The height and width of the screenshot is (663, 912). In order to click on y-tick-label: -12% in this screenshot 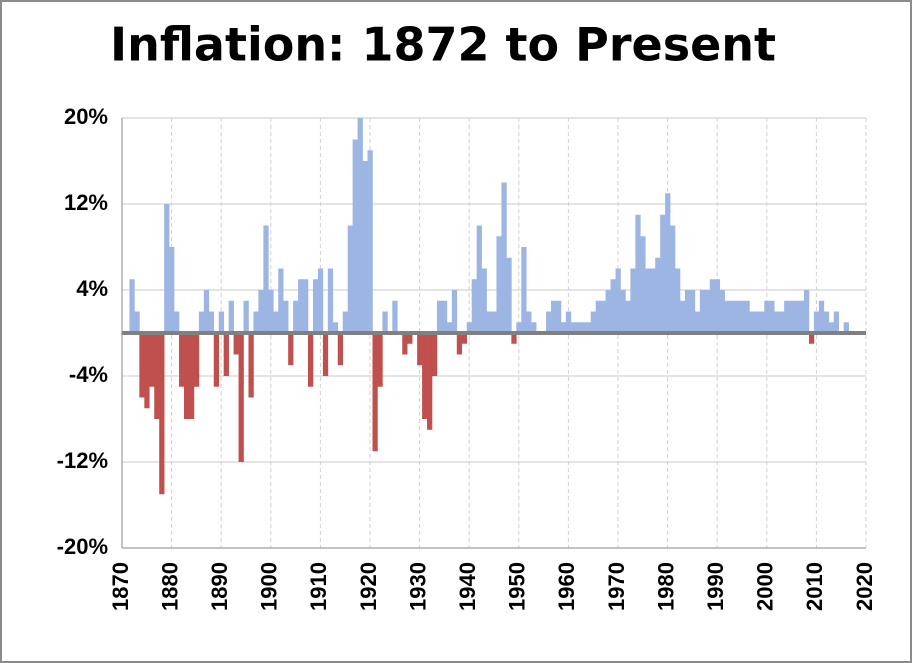, I will do `click(82, 460)`.